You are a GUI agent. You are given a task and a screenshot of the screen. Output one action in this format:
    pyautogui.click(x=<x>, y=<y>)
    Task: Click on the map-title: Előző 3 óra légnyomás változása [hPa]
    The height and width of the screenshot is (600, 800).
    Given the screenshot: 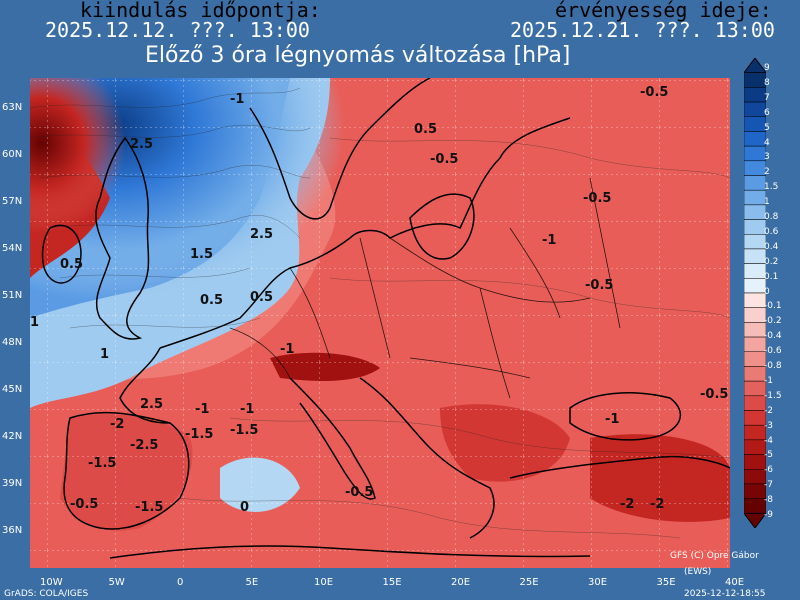 What is the action you would take?
    pyautogui.click(x=358, y=55)
    